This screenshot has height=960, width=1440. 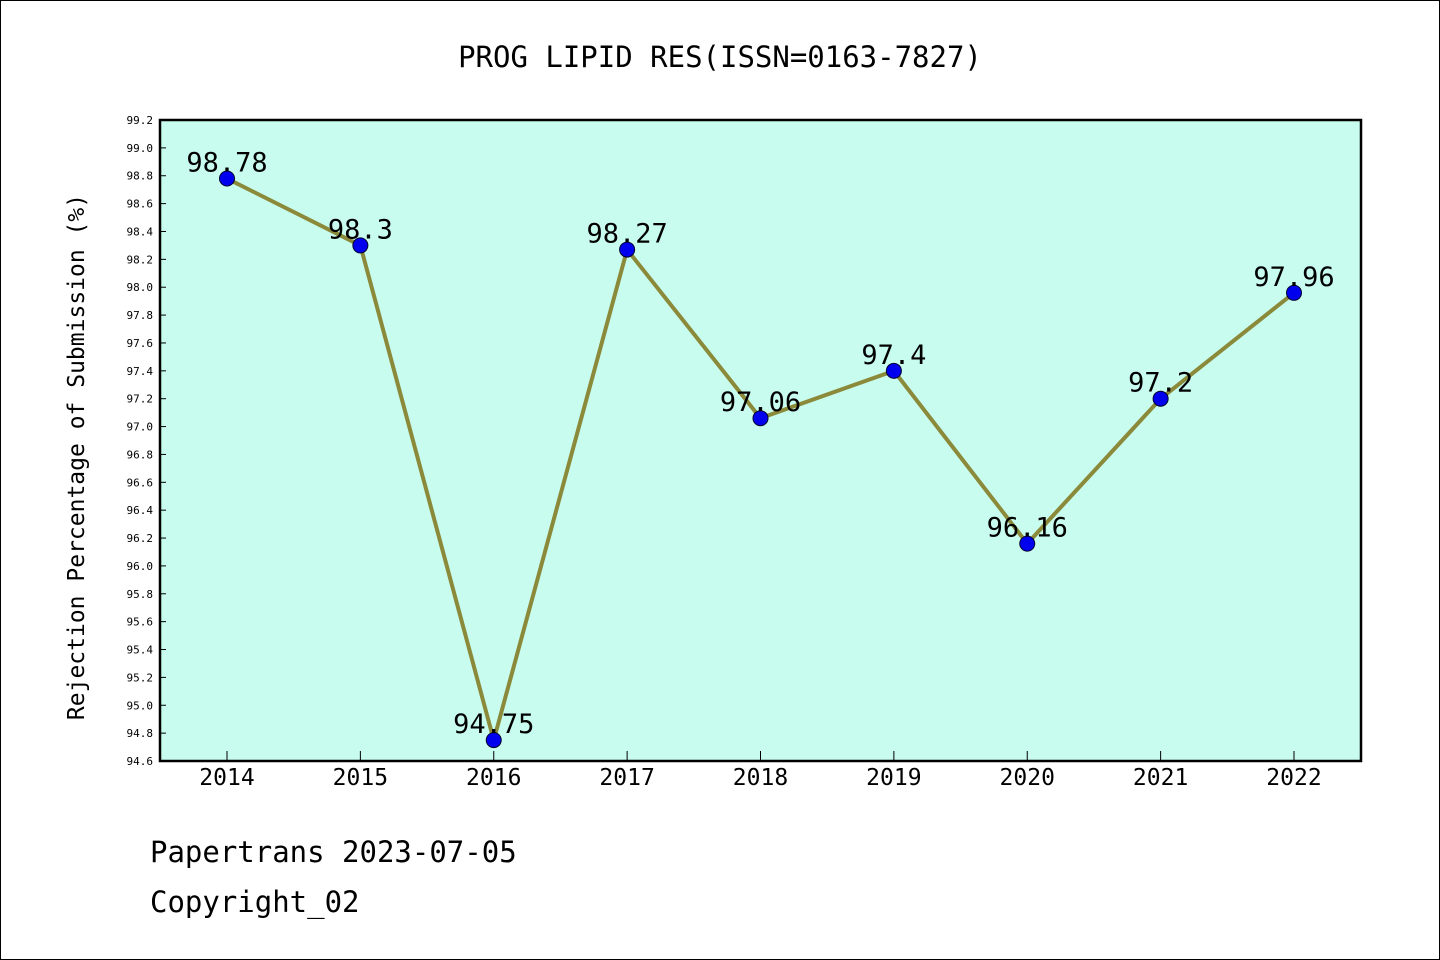 I want to click on y-tick-label: 96.4, so click(x=140, y=510).